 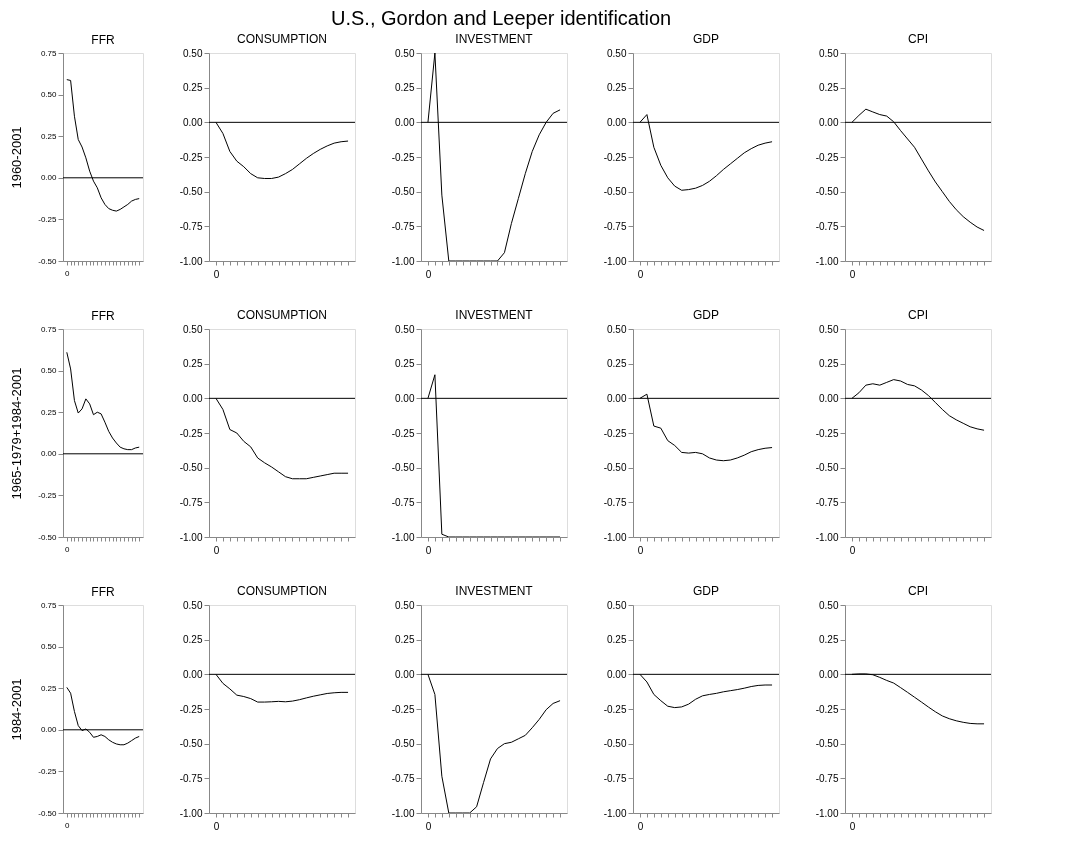 I want to click on text: U.S., Gordon and Leeper identification, so click(x=501, y=17).